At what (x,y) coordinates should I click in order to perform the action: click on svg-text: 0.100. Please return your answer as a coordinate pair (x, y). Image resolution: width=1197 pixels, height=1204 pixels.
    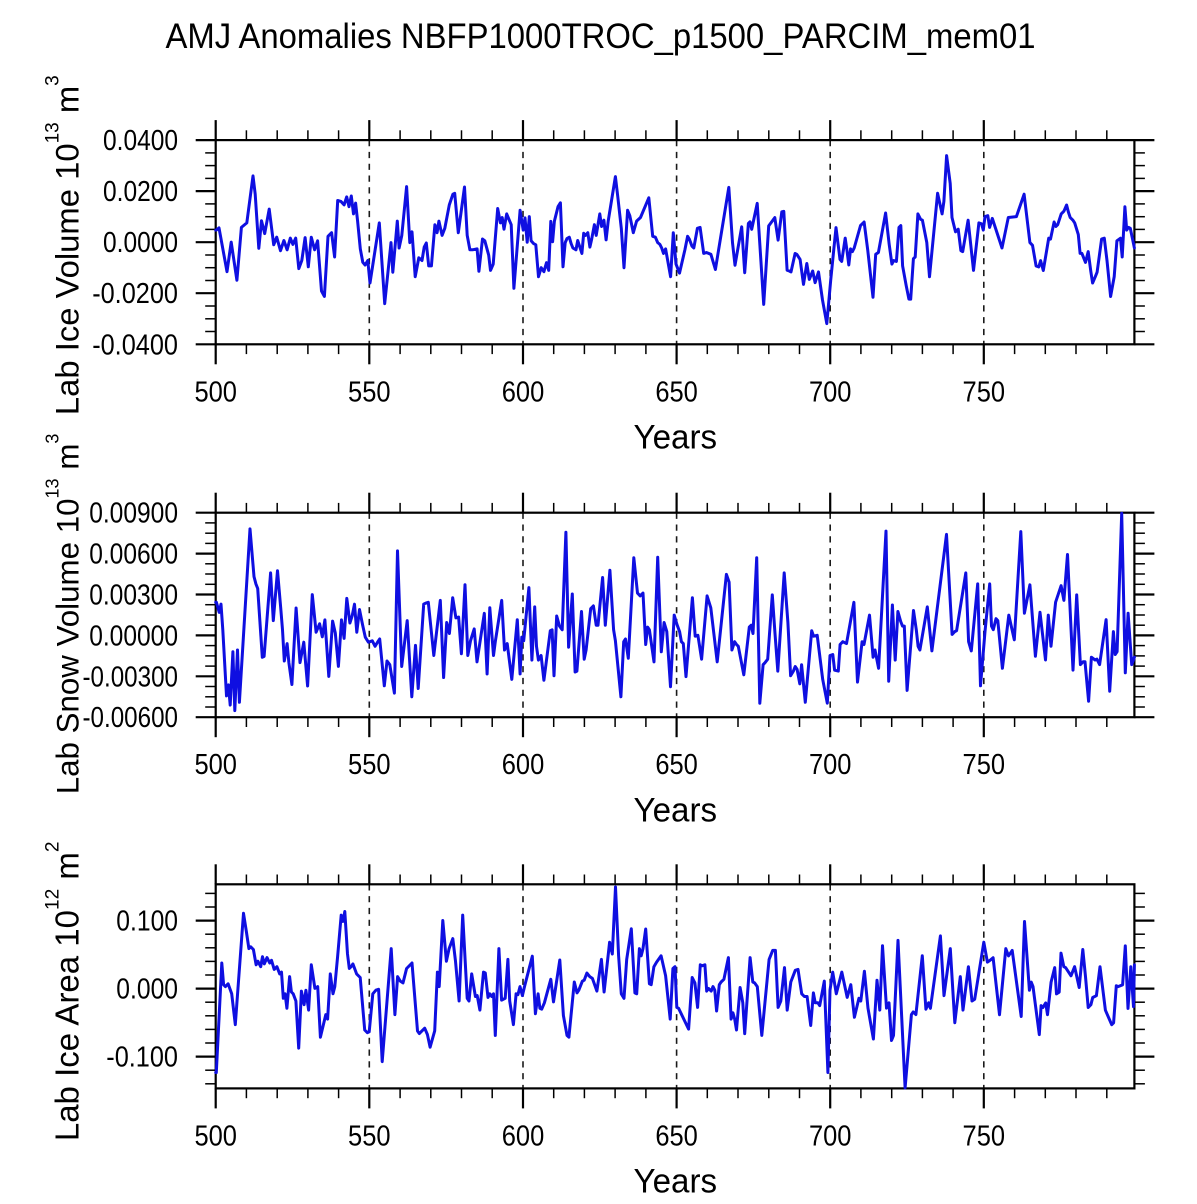
    Looking at the image, I should click on (147, 922).